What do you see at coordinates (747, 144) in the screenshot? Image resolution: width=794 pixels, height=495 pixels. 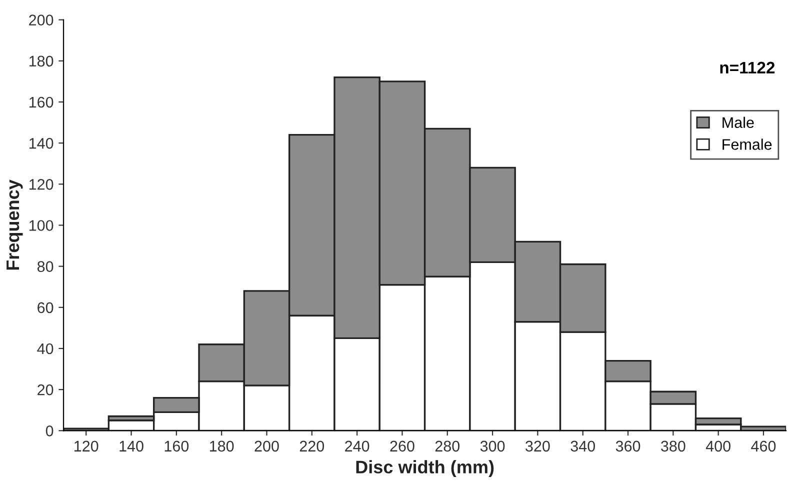 I see `legend-label: Female` at bounding box center [747, 144].